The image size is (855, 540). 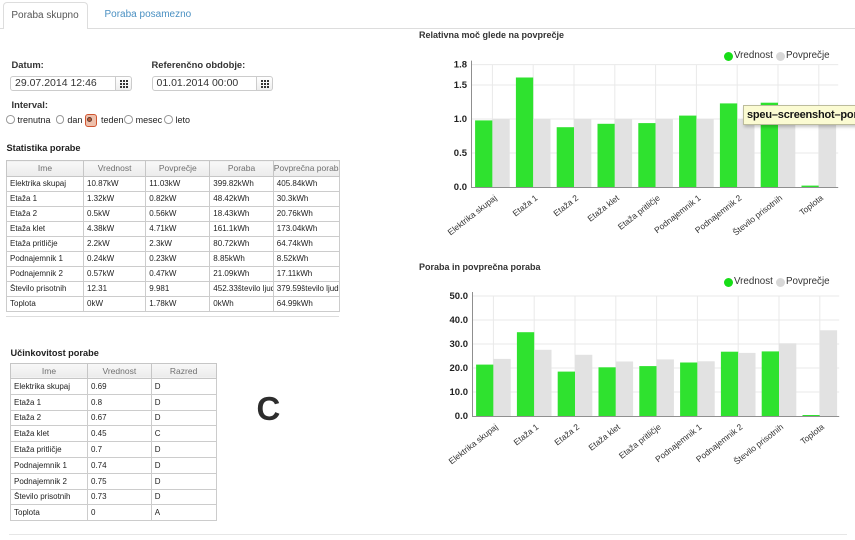 What do you see at coordinates (459, 392) in the screenshot?
I see `svg-text: 10.0` at bounding box center [459, 392].